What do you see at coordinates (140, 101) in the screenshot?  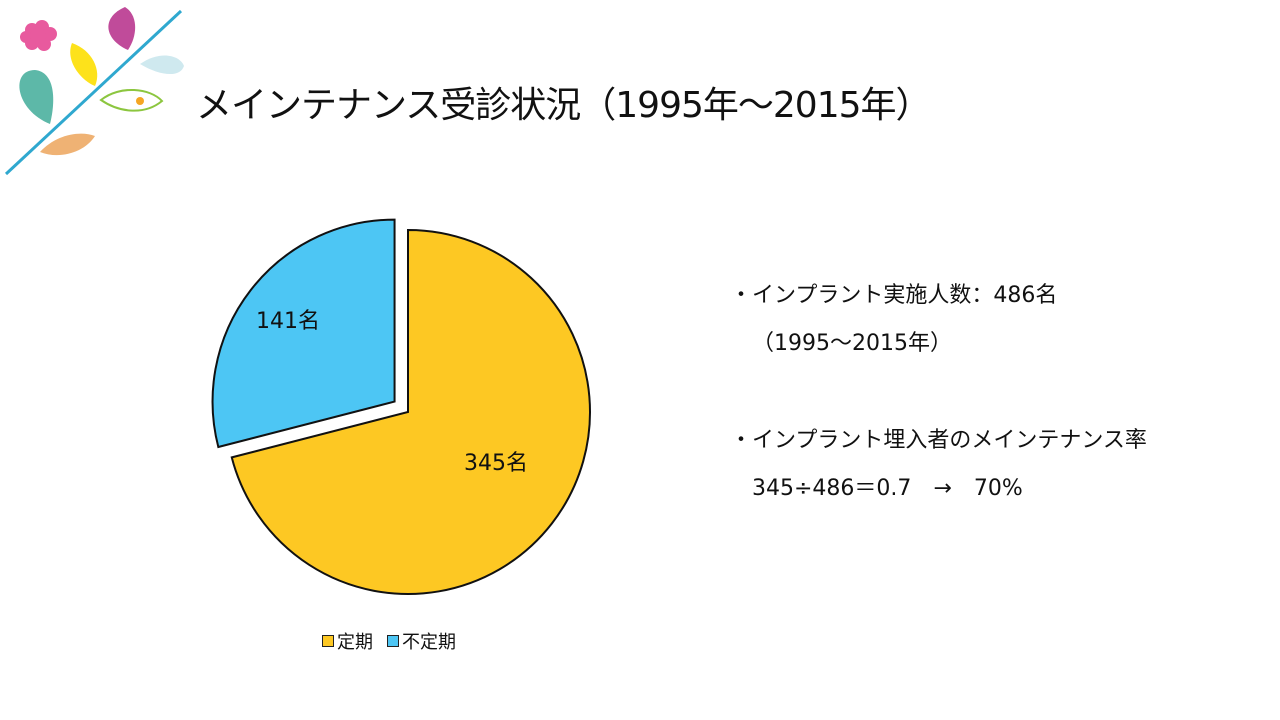 I see `small-flower-icon` at bounding box center [140, 101].